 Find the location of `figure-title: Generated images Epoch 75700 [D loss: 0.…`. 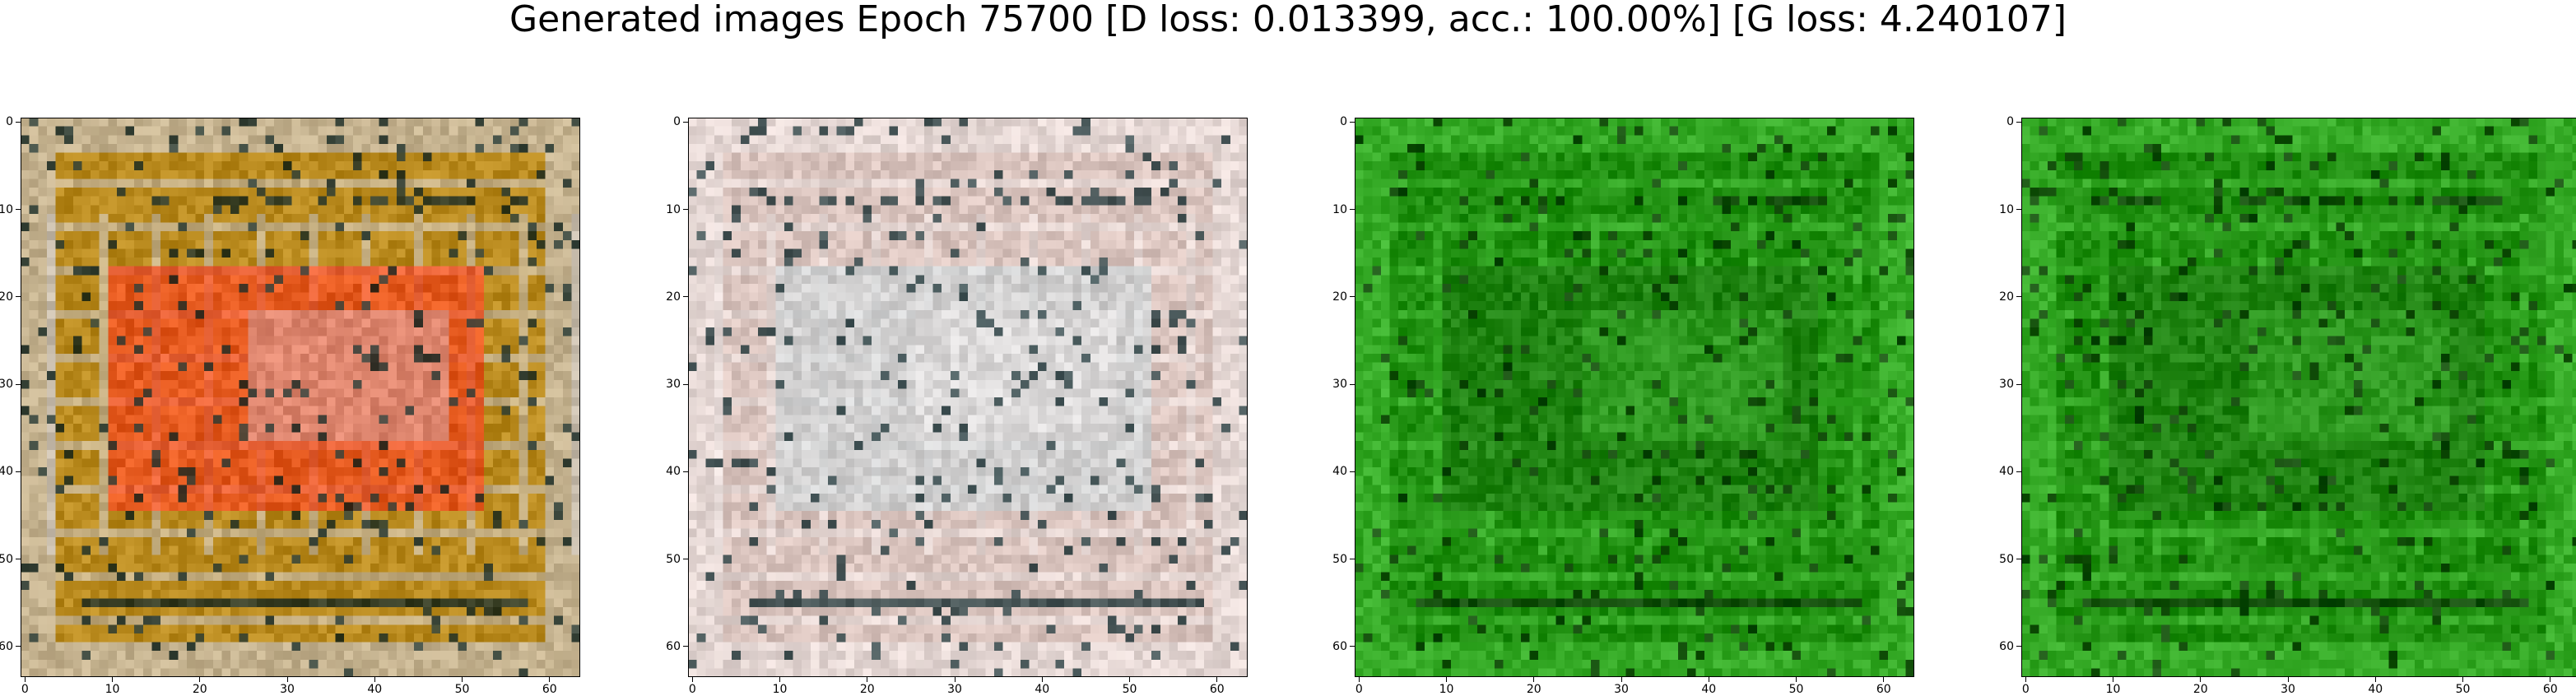

figure-title: Generated images Epoch 75700 [D loss: 0.… is located at coordinates (1288, 20).